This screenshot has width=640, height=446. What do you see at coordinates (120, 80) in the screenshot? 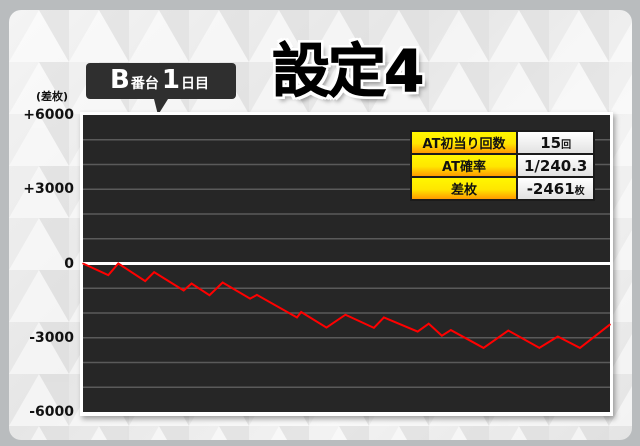
I see `machine-number: B` at bounding box center [120, 80].